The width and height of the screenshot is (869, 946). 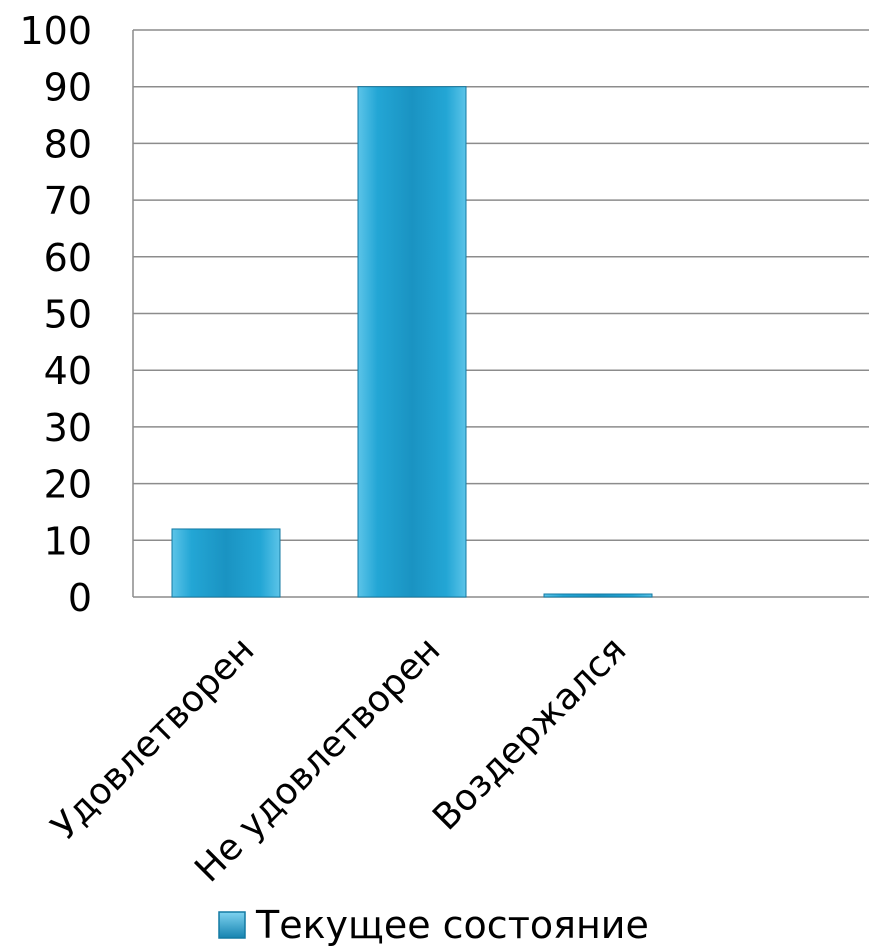 I want to click on y-tick-label: 10, so click(x=68, y=541).